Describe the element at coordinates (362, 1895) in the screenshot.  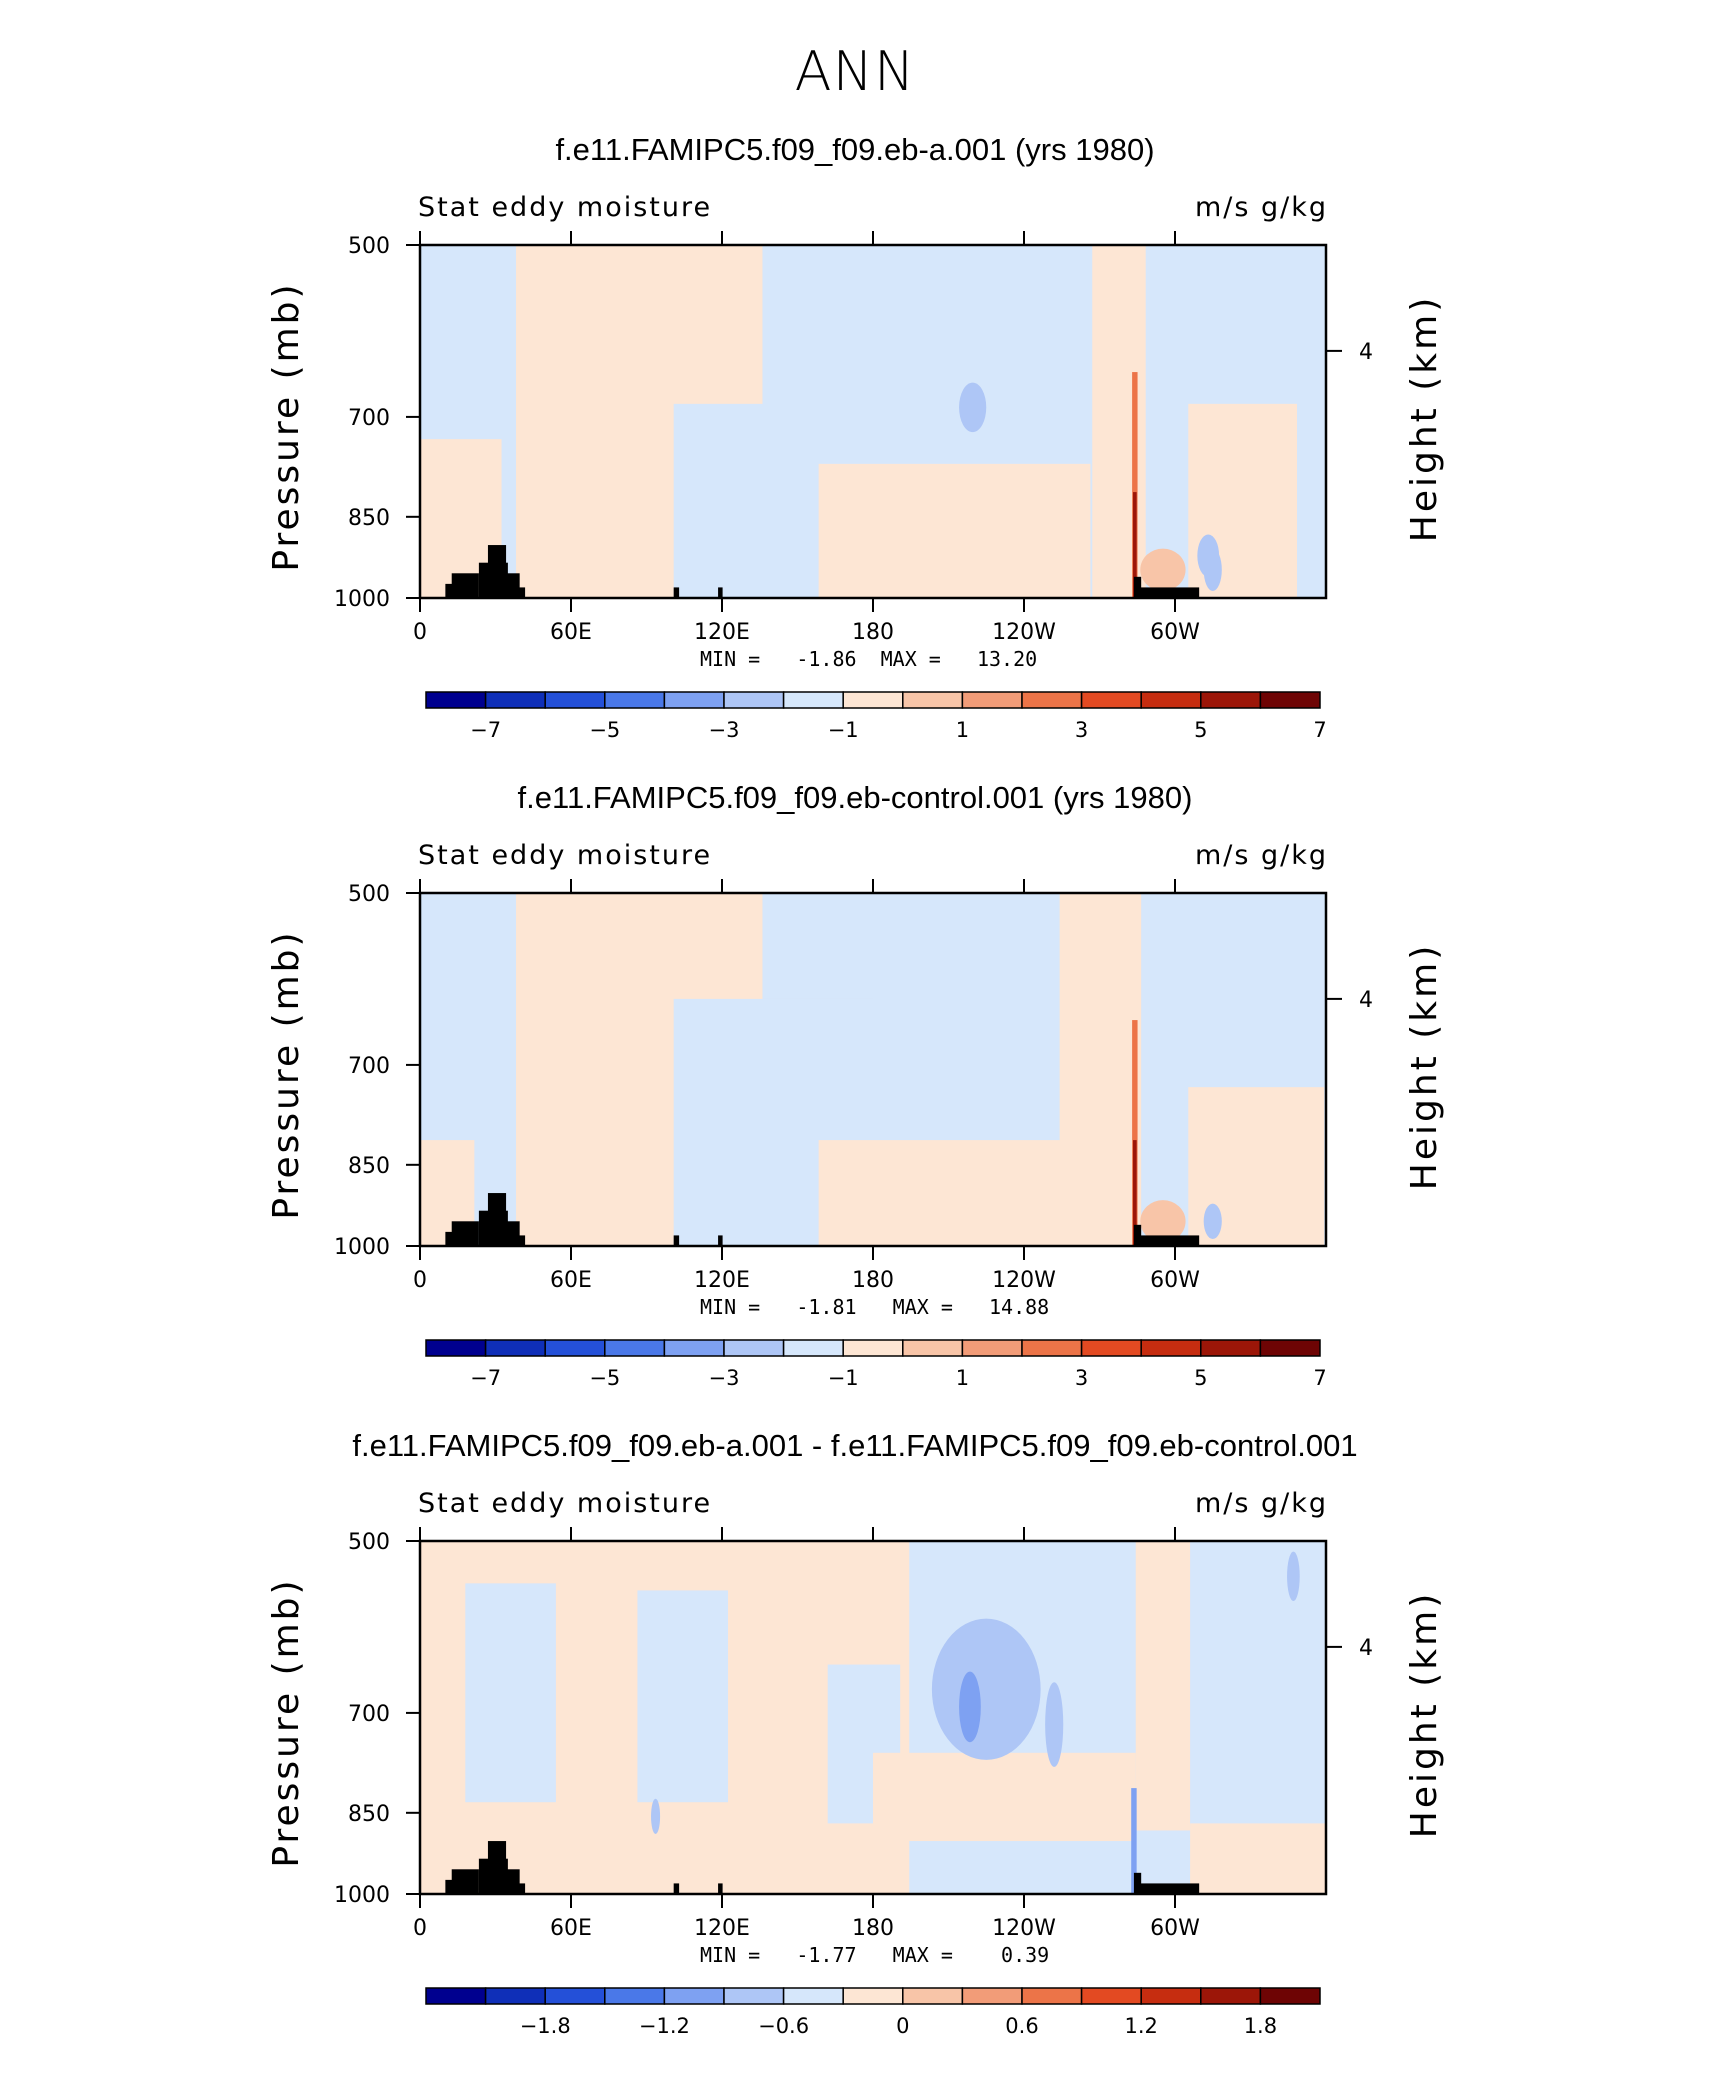
I see `y-tick-label: 1000` at that location.